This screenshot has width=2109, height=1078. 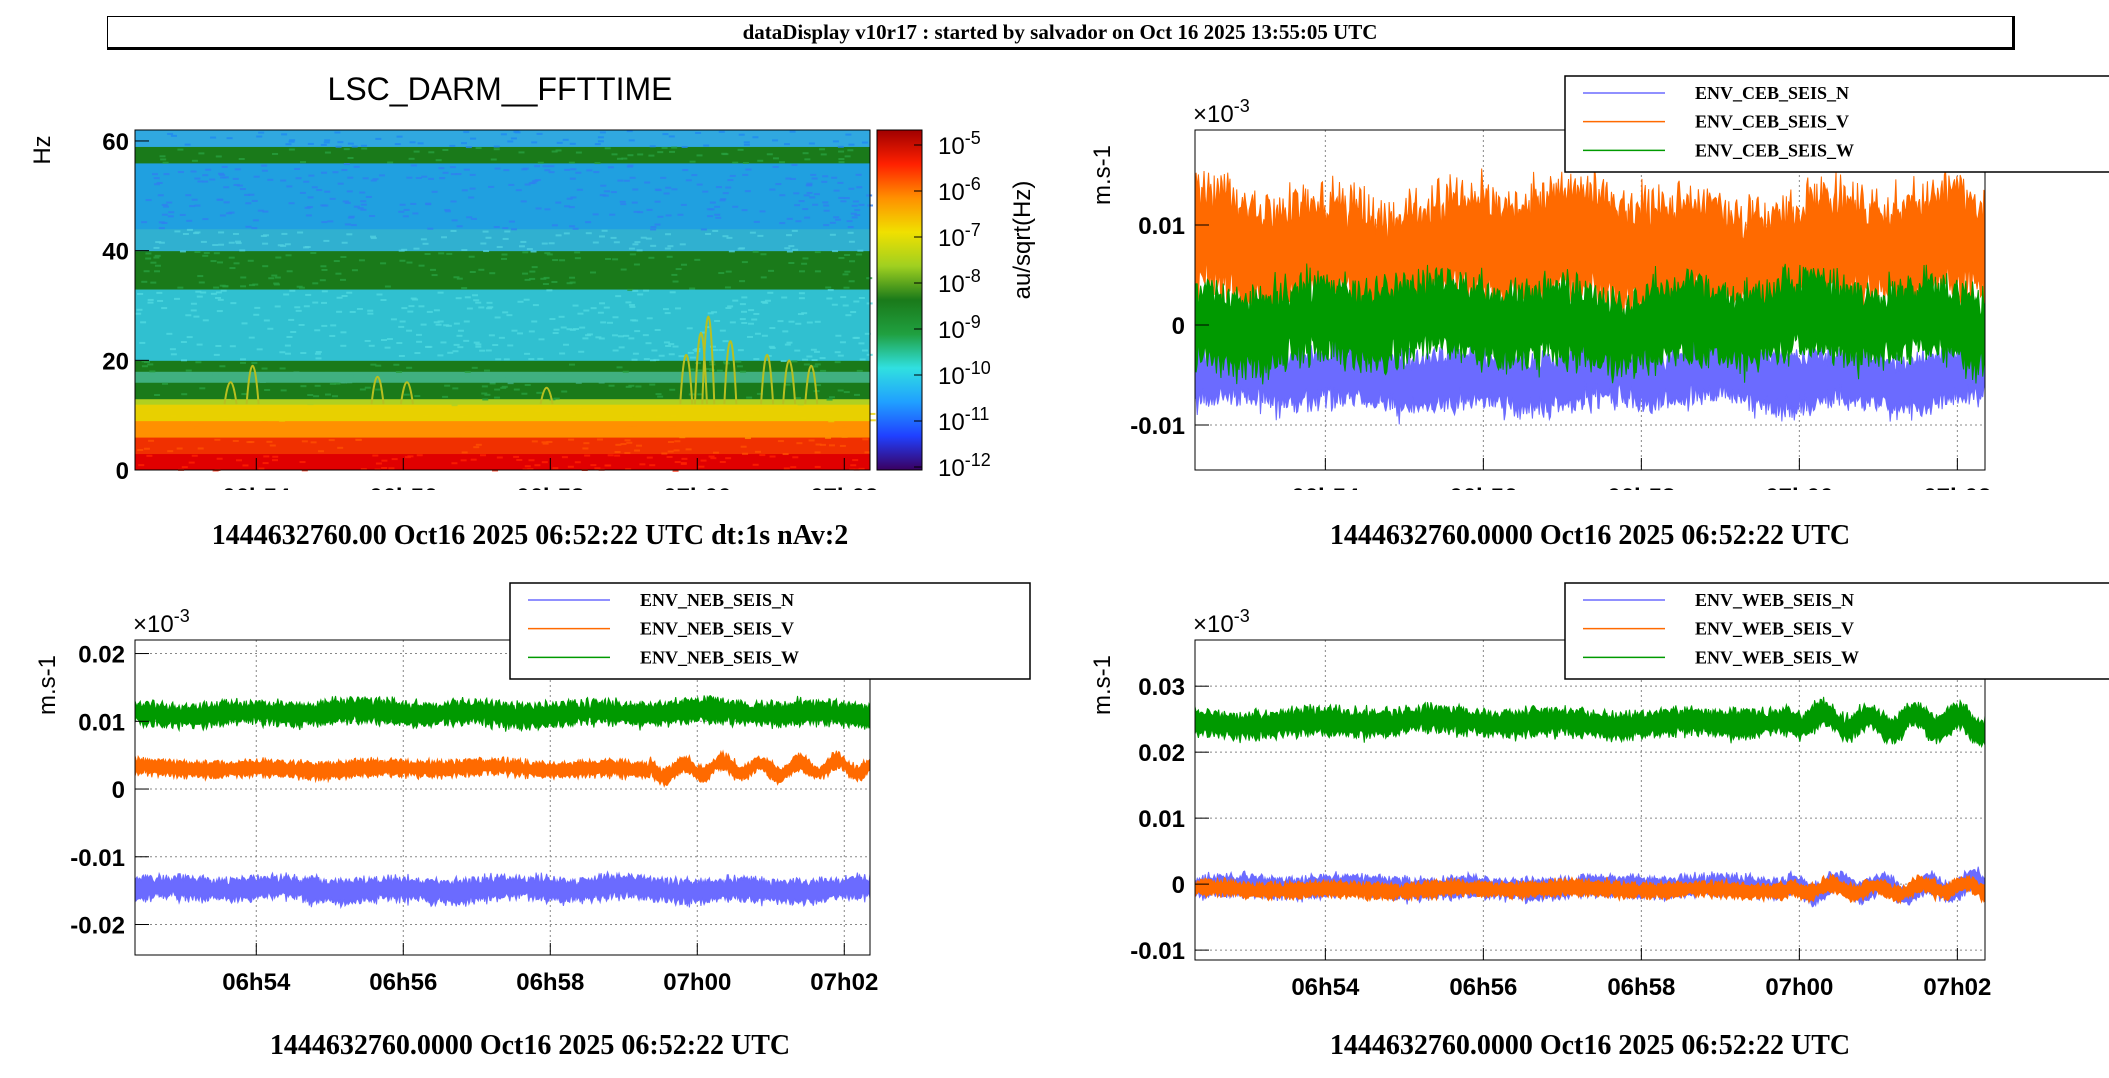 I want to click on xtick-label: 06h58, so click(x=550, y=982).